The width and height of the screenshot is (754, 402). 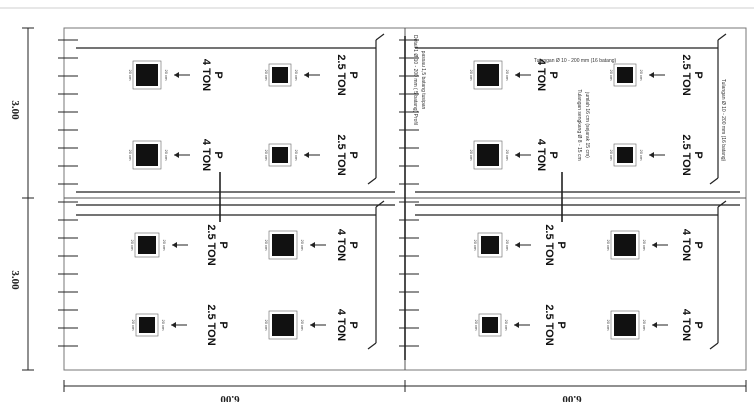 I want to click on dim-label-v2: 3.00, so click(x=15, y=280).